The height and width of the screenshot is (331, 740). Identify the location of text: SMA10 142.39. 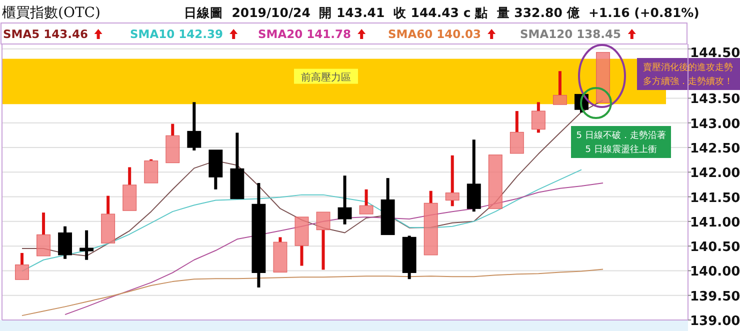
(177, 34).